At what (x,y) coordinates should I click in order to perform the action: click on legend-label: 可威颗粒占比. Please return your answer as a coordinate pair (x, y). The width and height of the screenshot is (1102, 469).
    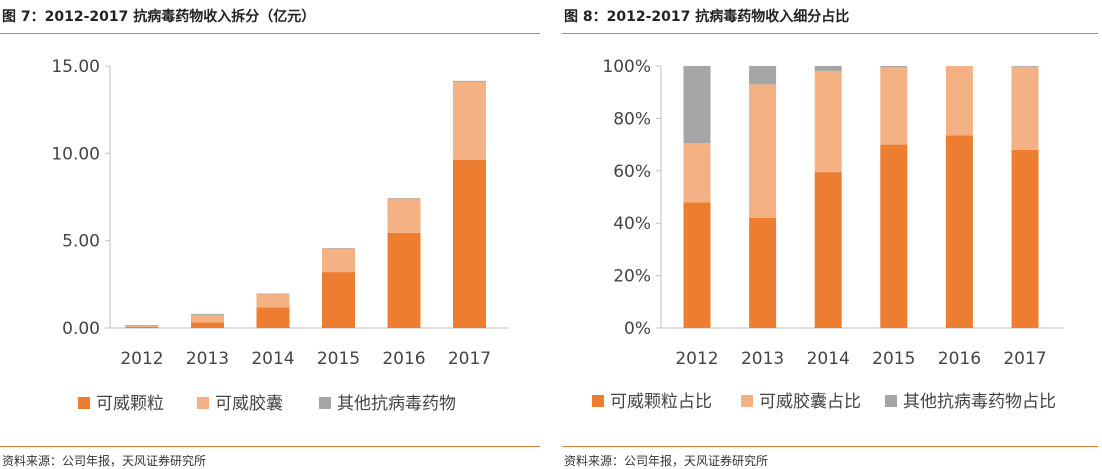
    Looking at the image, I should click on (661, 402).